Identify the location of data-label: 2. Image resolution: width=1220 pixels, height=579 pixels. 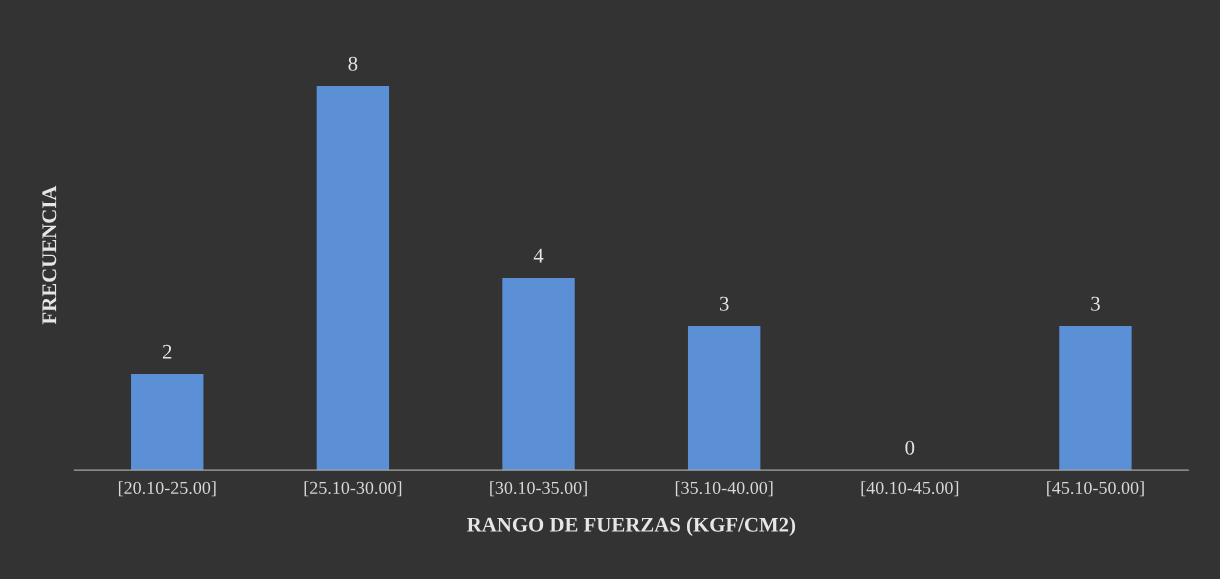
(167, 351).